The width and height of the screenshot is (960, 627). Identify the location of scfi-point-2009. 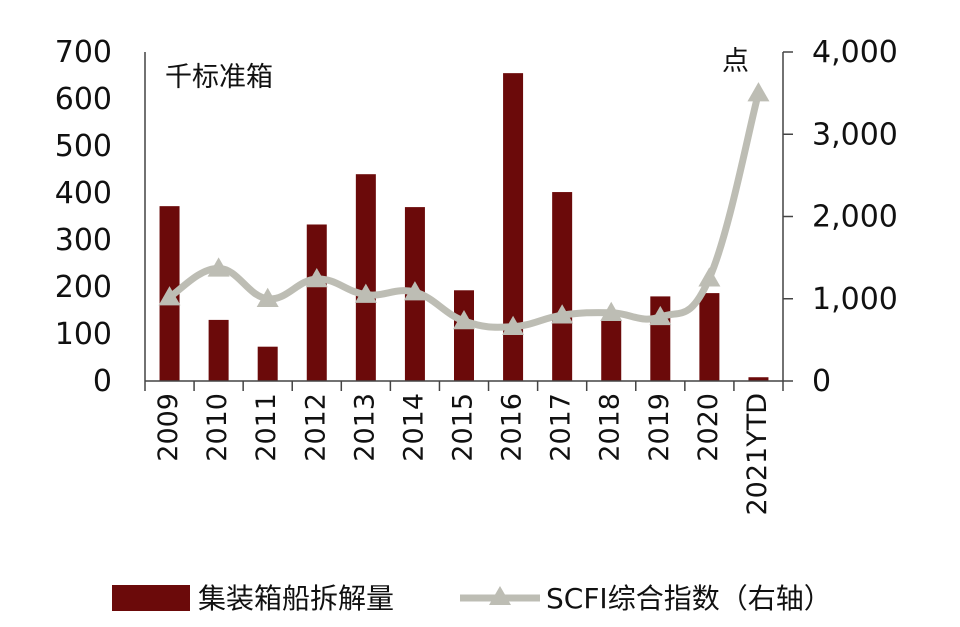
(169, 296).